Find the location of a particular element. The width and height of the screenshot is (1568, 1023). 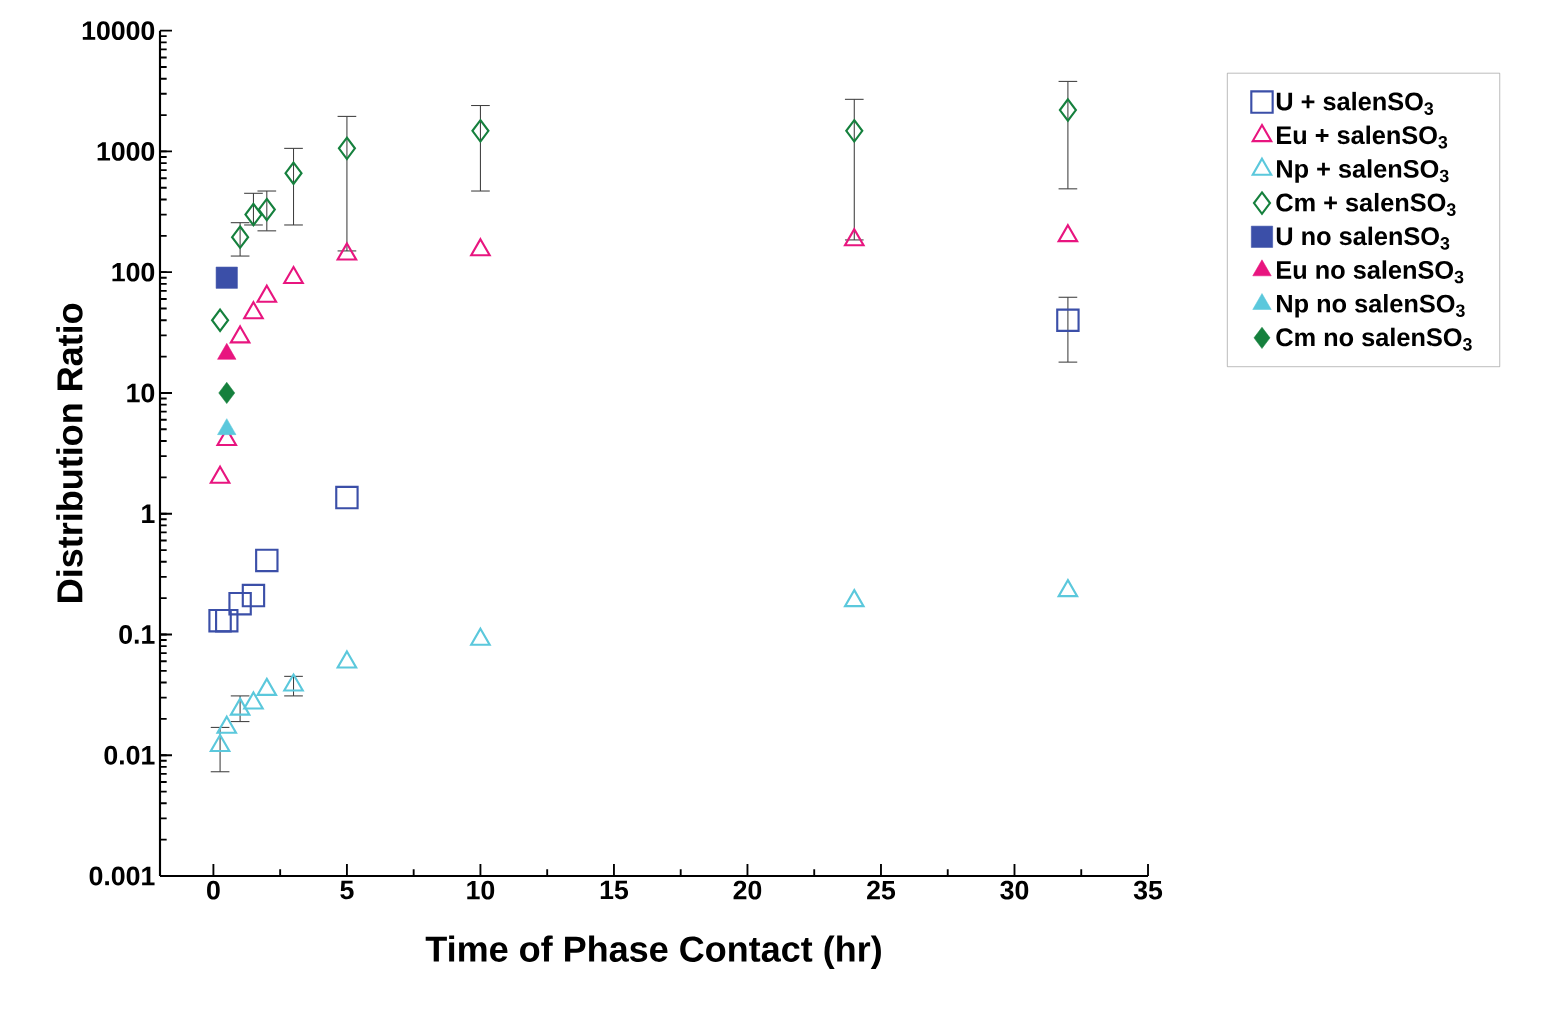

x-tick-label: 15 is located at coordinates (614, 890).